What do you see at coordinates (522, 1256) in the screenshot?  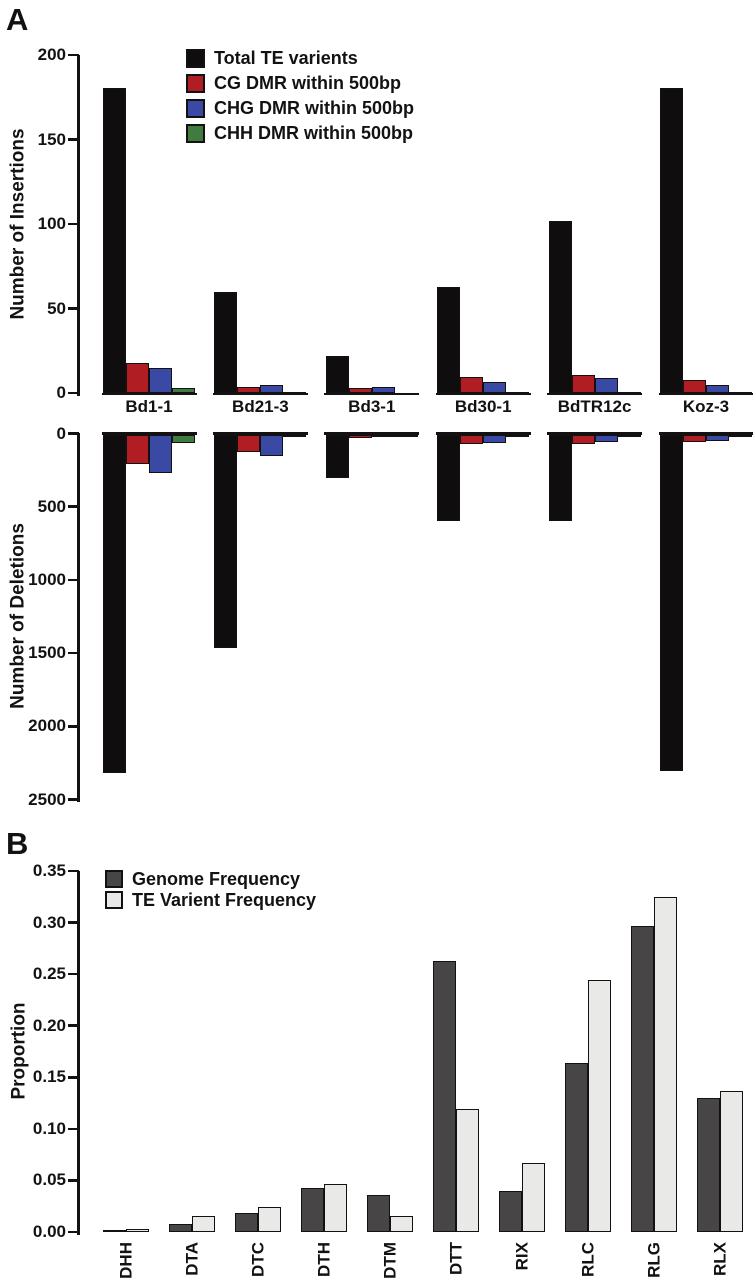 I see `category-label-rotated: RIX` at bounding box center [522, 1256].